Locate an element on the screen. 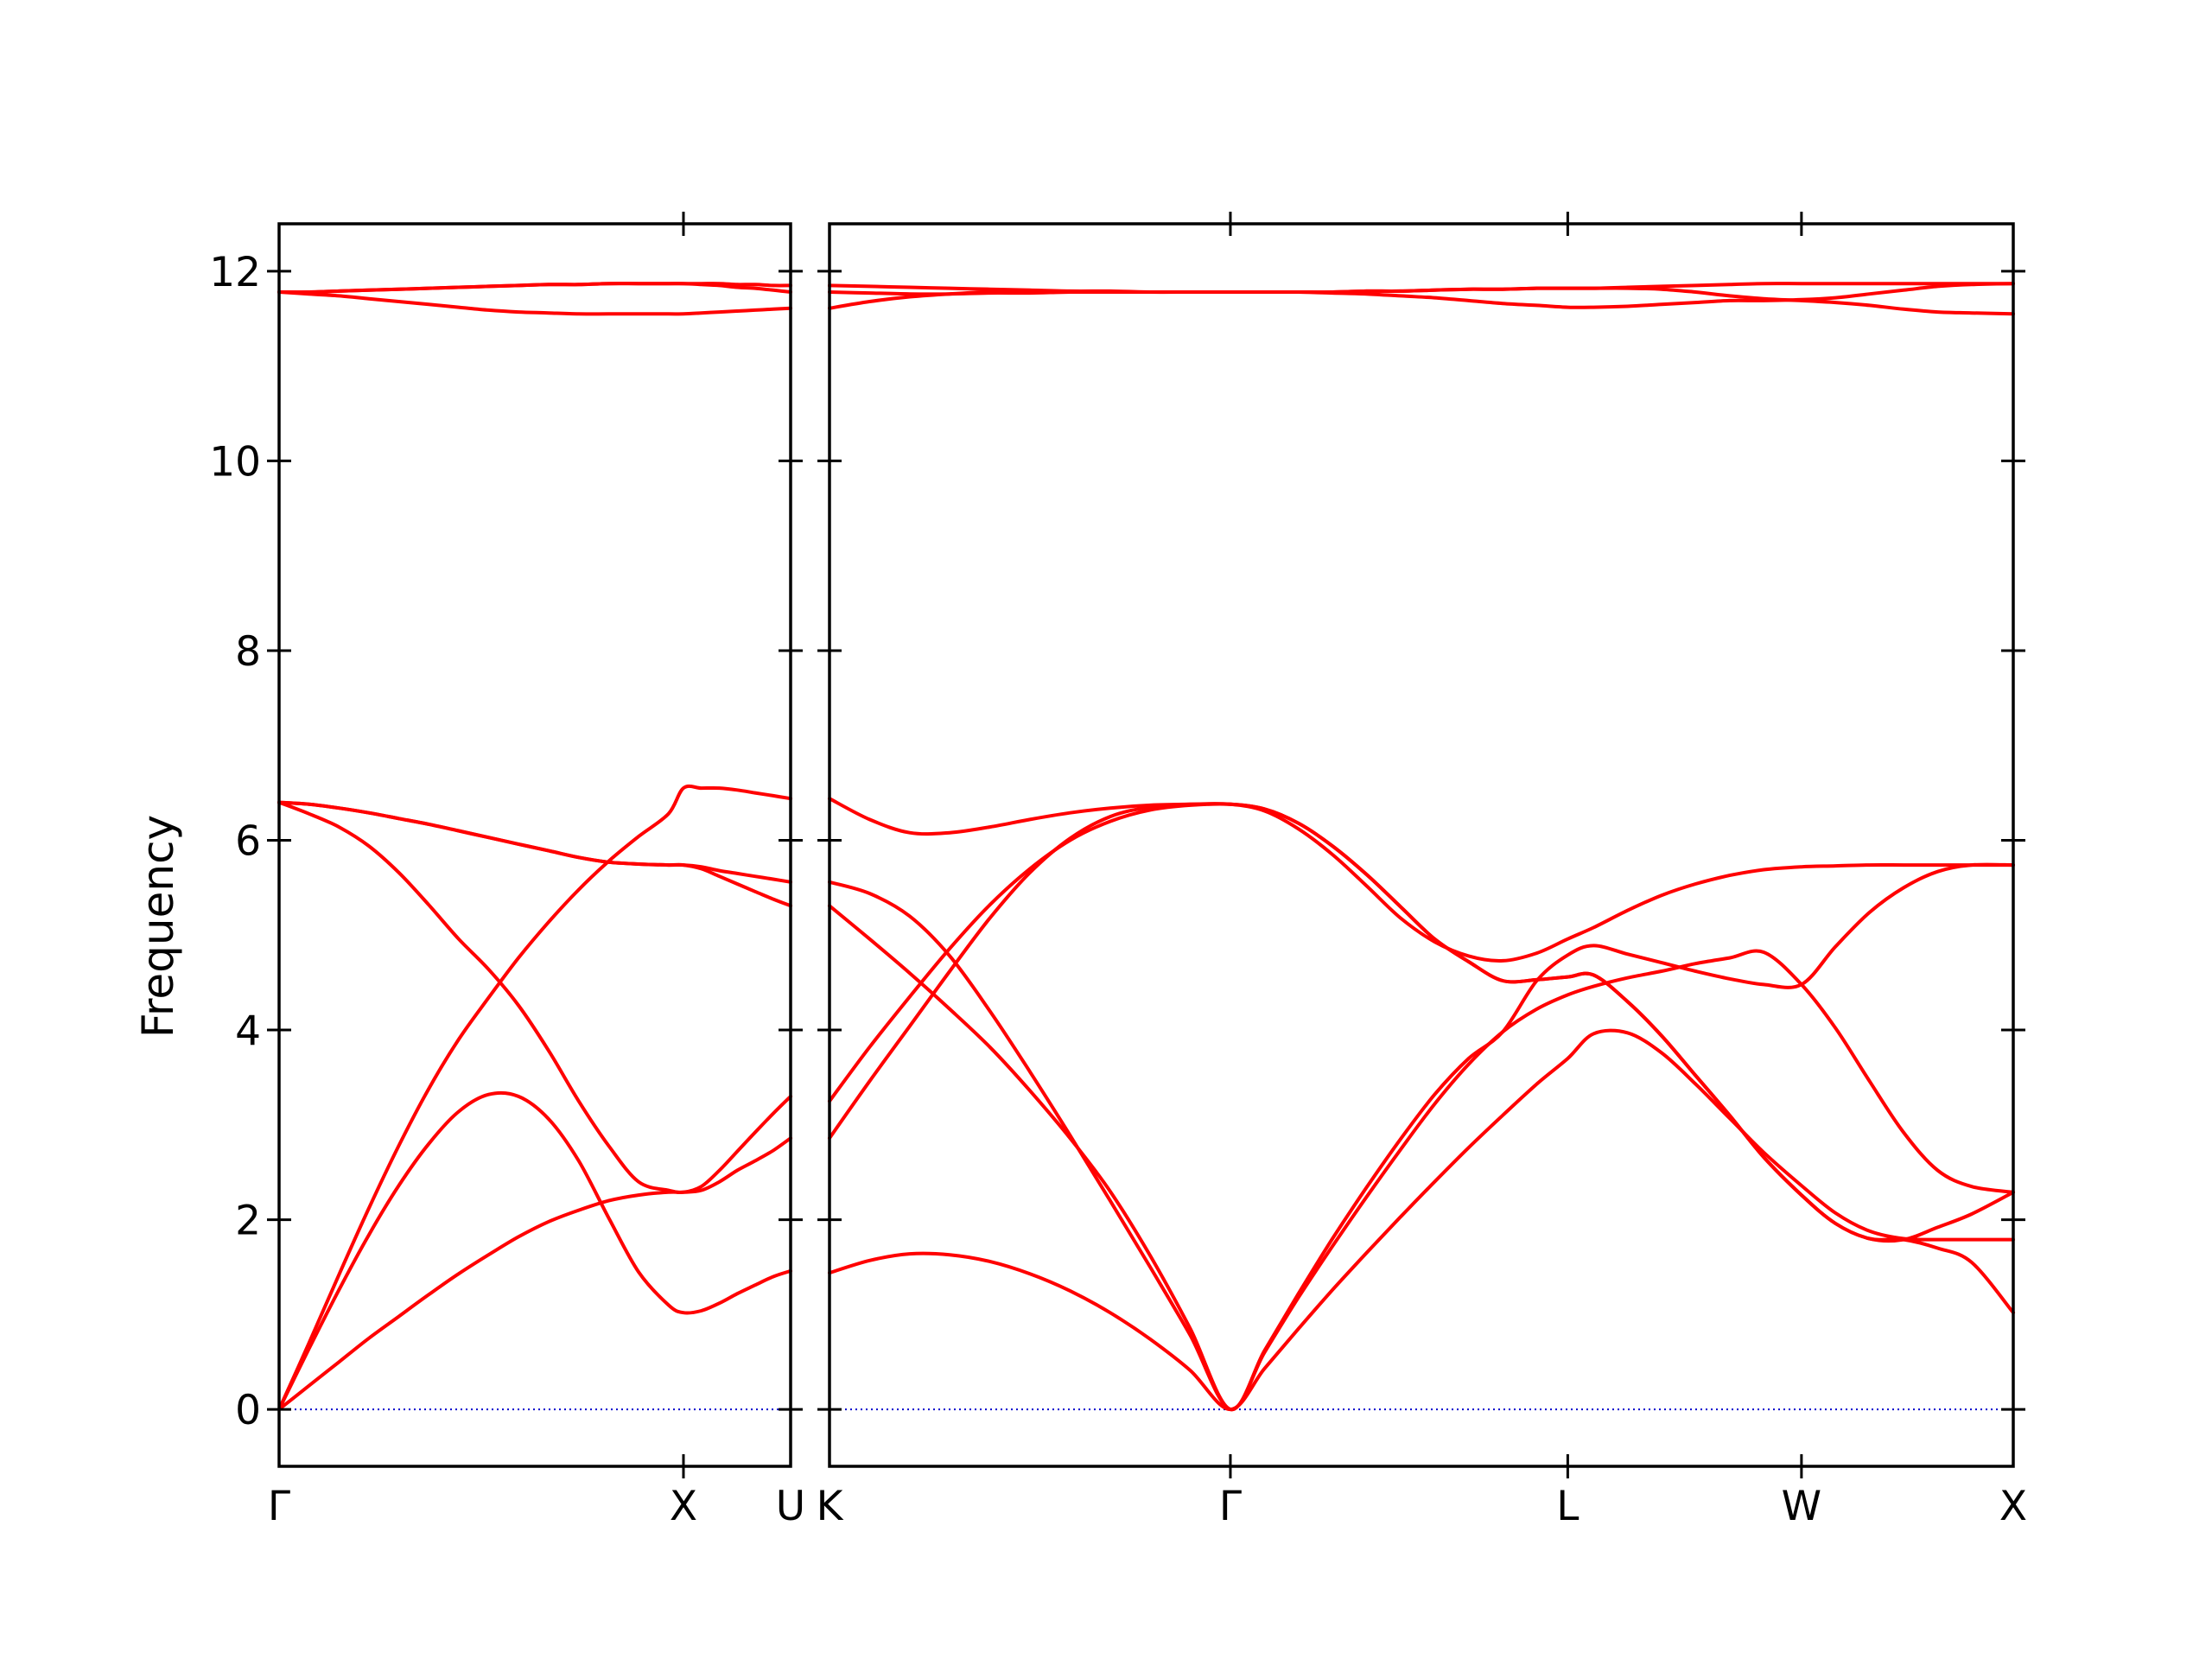 This screenshot has width=2212, height=1659. x-tick-label-panel2-2: Γ is located at coordinates (1230, 1506).